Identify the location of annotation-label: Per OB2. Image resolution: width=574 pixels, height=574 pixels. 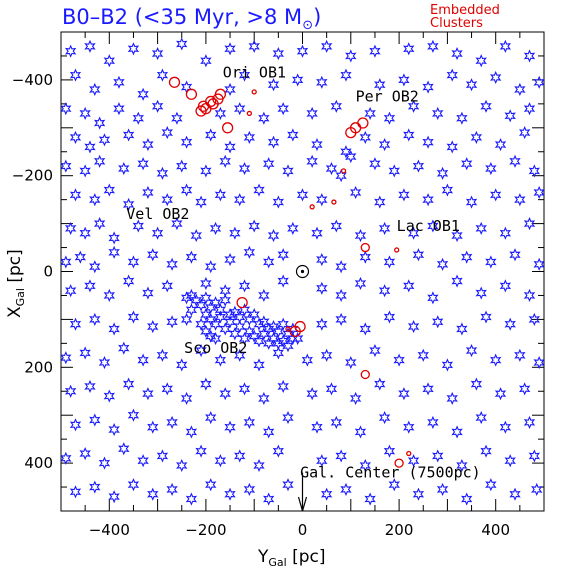
(387, 96).